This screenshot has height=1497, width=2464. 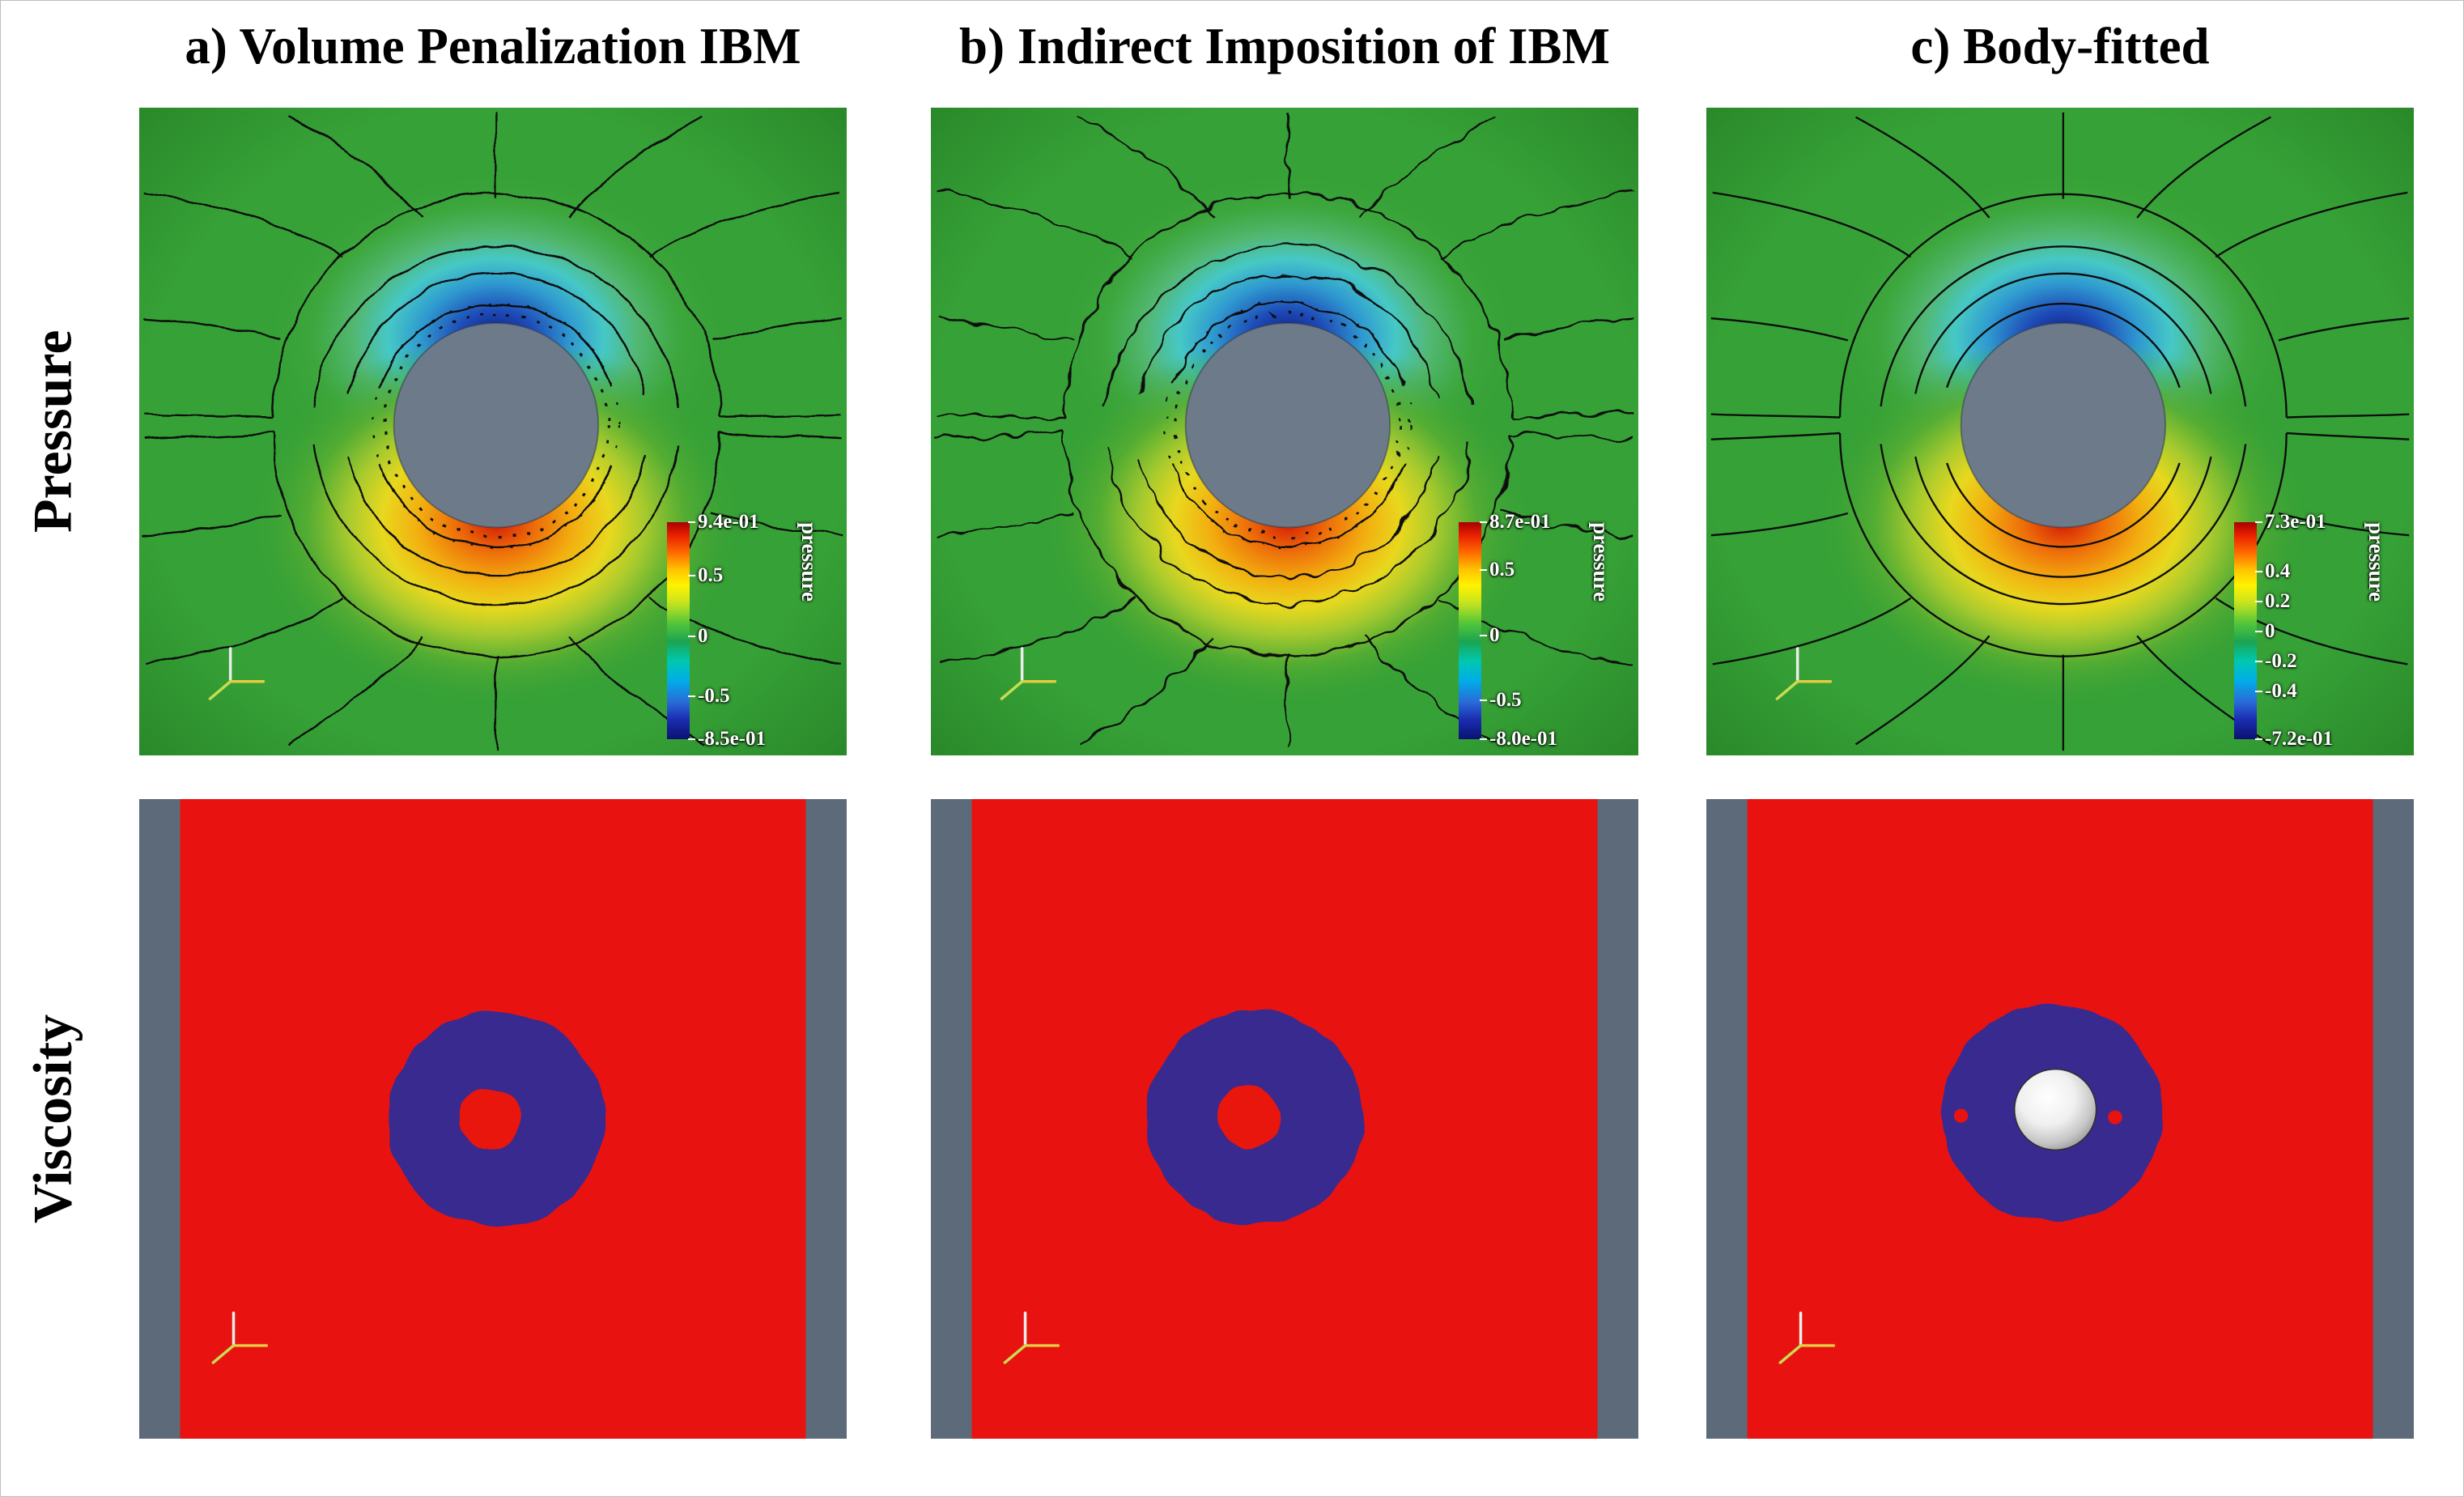 I want to click on viscosity-field-plot-b, so click(x=1285, y=1119).